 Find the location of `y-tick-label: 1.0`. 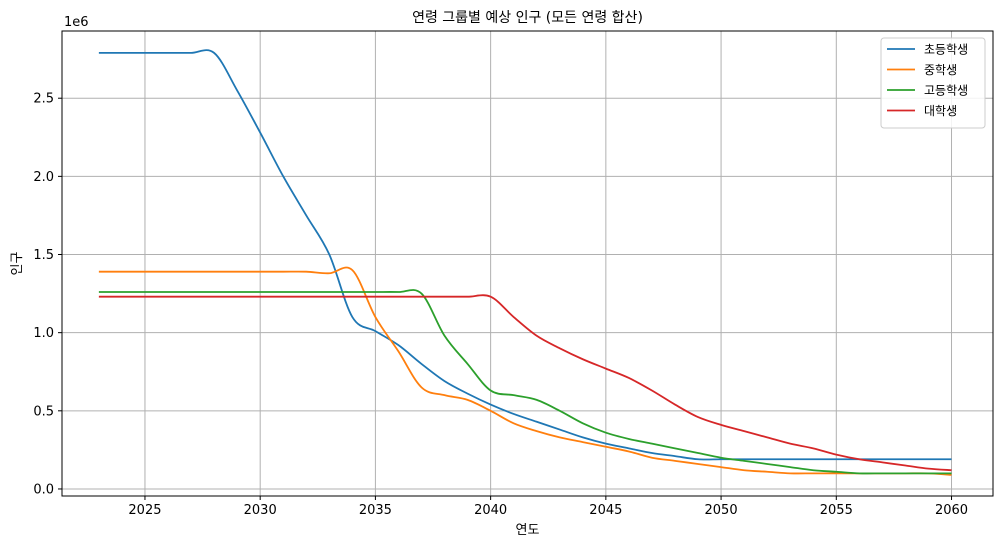

y-tick-label: 1.0 is located at coordinates (43, 333).